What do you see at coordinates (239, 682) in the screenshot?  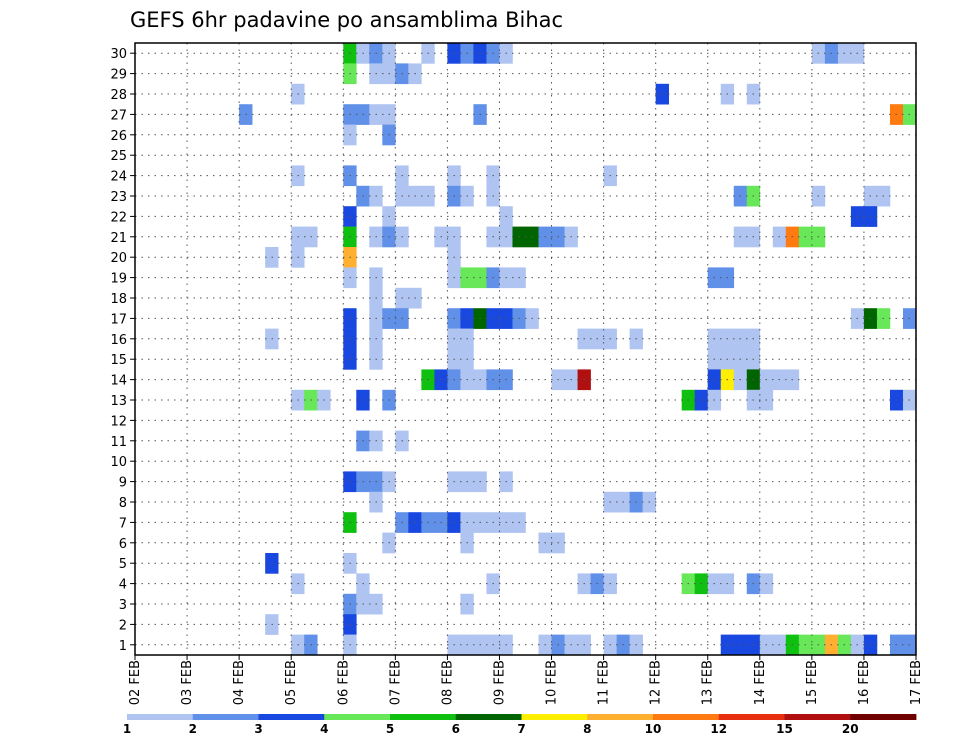 I see `x-tick-label: 04 FEB` at bounding box center [239, 682].